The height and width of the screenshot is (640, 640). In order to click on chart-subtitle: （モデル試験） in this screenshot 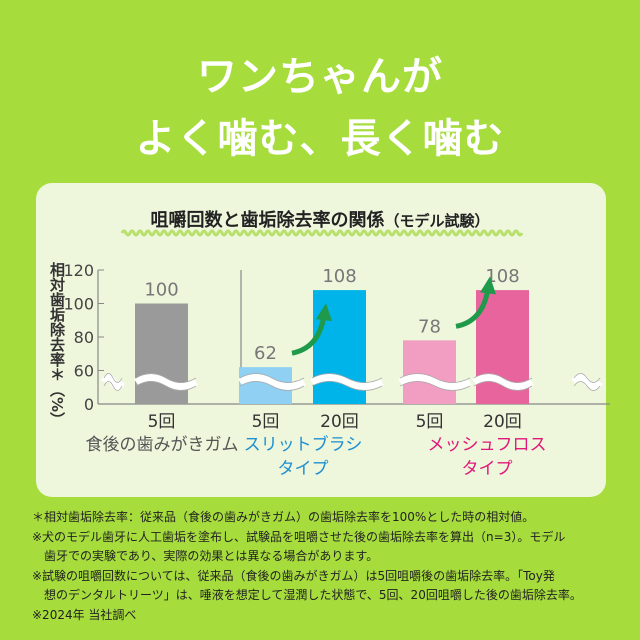, I will do `click(437, 221)`.